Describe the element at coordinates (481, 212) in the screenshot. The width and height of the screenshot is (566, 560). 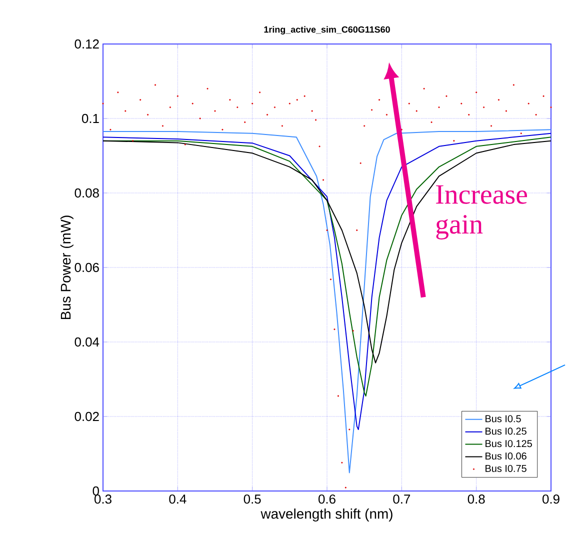
I see `annotation: Increase gain` at that location.